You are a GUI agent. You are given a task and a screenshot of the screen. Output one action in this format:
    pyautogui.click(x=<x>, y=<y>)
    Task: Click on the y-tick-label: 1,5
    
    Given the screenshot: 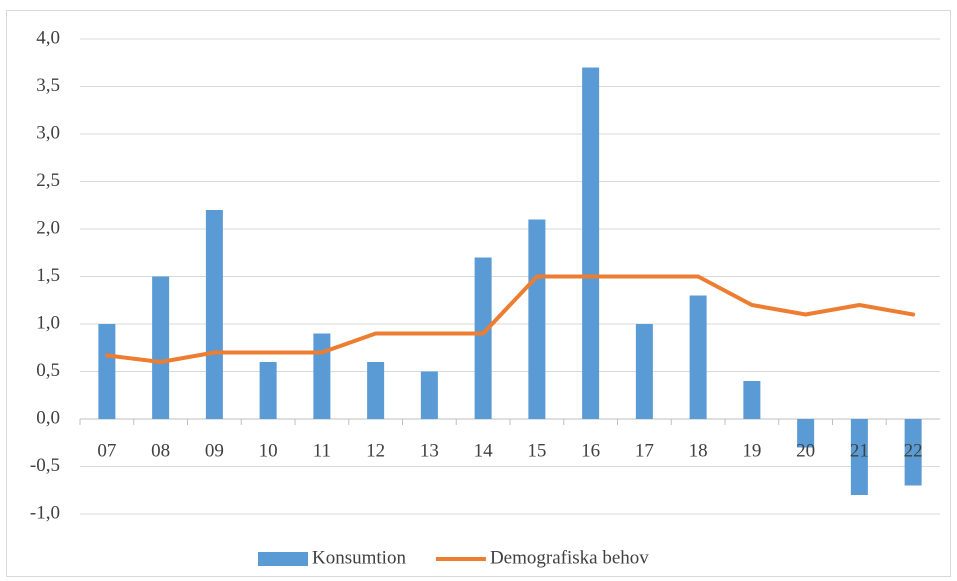 What is the action you would take?
    pyautogui.click(x=48, y=275)
    